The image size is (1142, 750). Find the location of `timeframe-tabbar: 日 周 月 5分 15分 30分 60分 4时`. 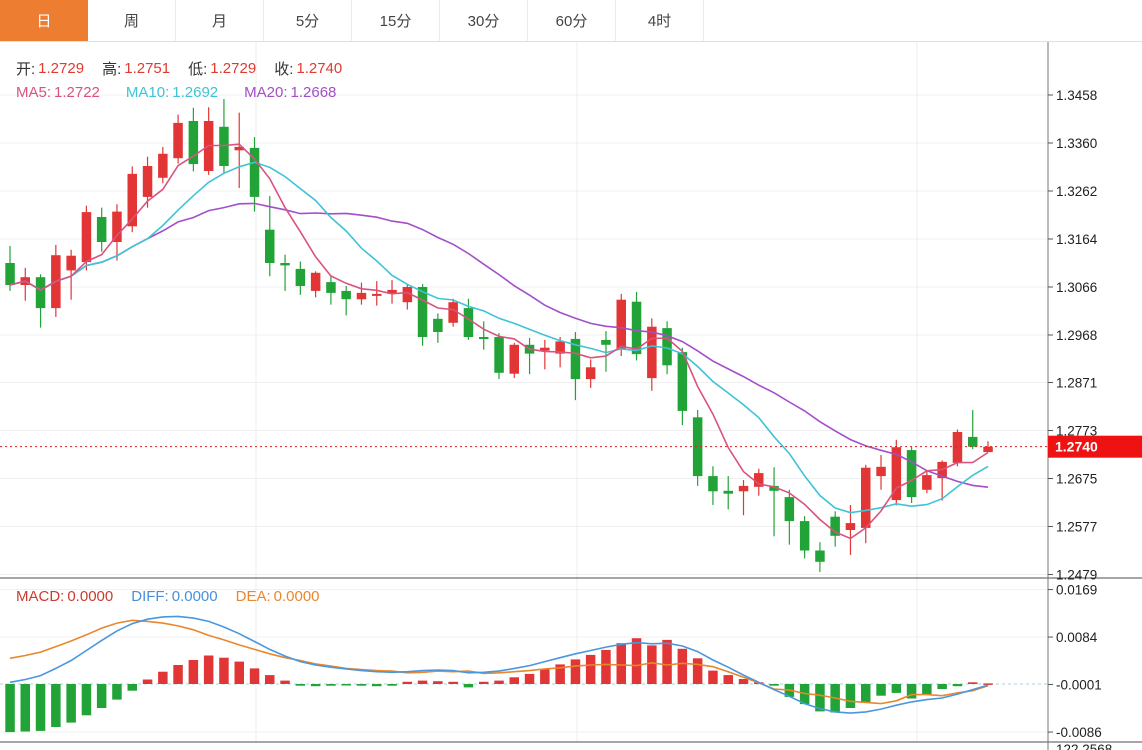

timeframe-tabbar: 日 周 月 5分 15分 30分 60分 4时 is located at coordinates (571, 21).